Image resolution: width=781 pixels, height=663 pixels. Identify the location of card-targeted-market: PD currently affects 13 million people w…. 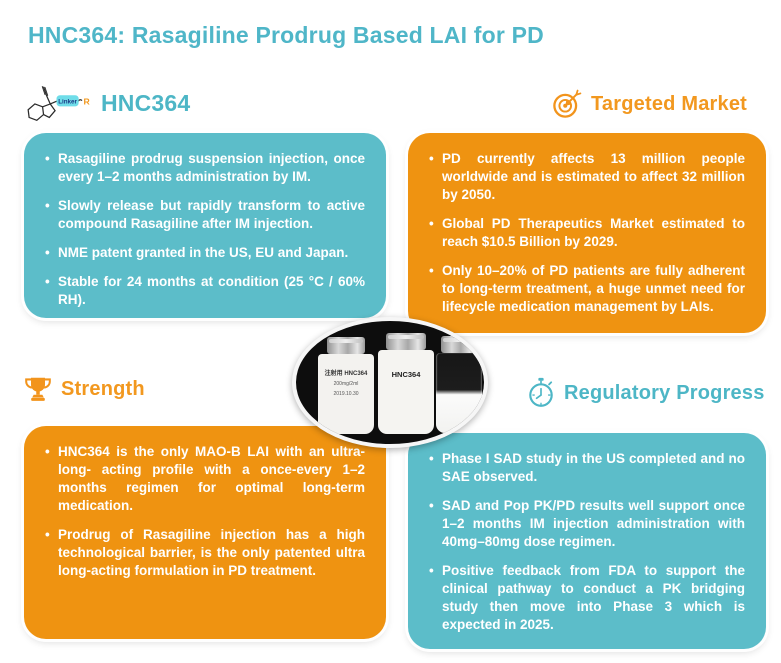
(587, 233).